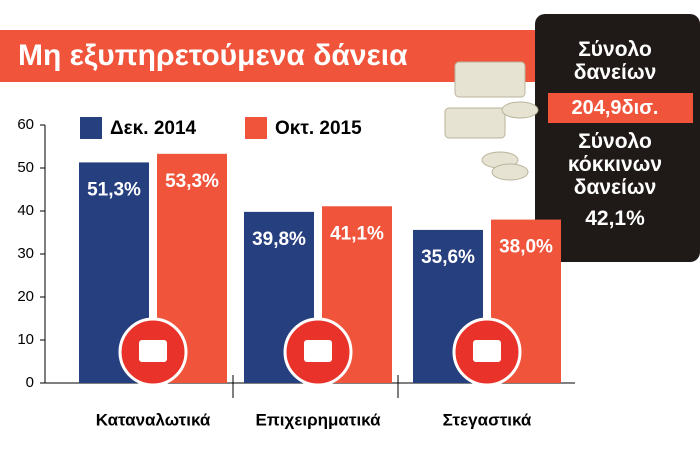 Image resolution: width=700 pixels, height=452 pixels. What do you see at coordinates (491, 121) in the screenshot?
I see `money-decoration` at bounding box center [491, 121].